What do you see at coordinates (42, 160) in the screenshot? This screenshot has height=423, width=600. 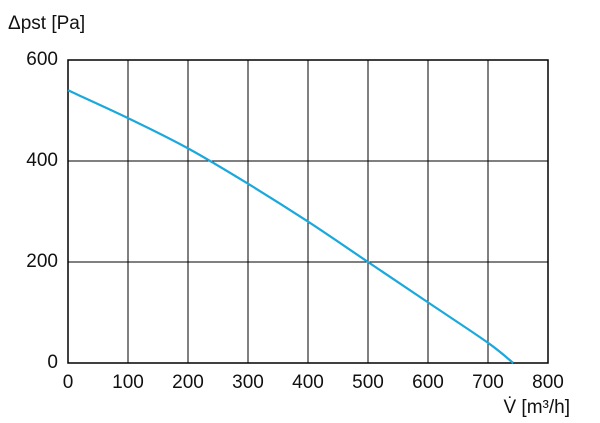 I see `y-tick-label: 400` at bounding box center [42, 160].